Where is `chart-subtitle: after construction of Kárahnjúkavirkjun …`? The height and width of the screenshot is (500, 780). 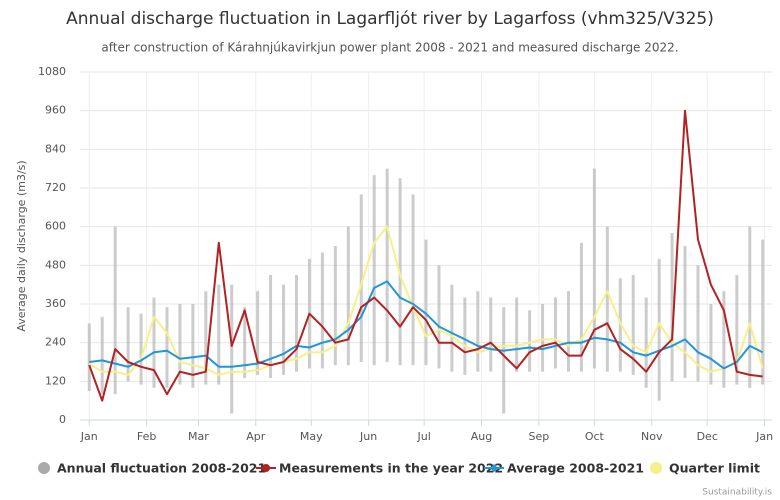
chart-subtitle: after construction of Kárahnjúkavirkjun … is located at coordinates (389, 48).